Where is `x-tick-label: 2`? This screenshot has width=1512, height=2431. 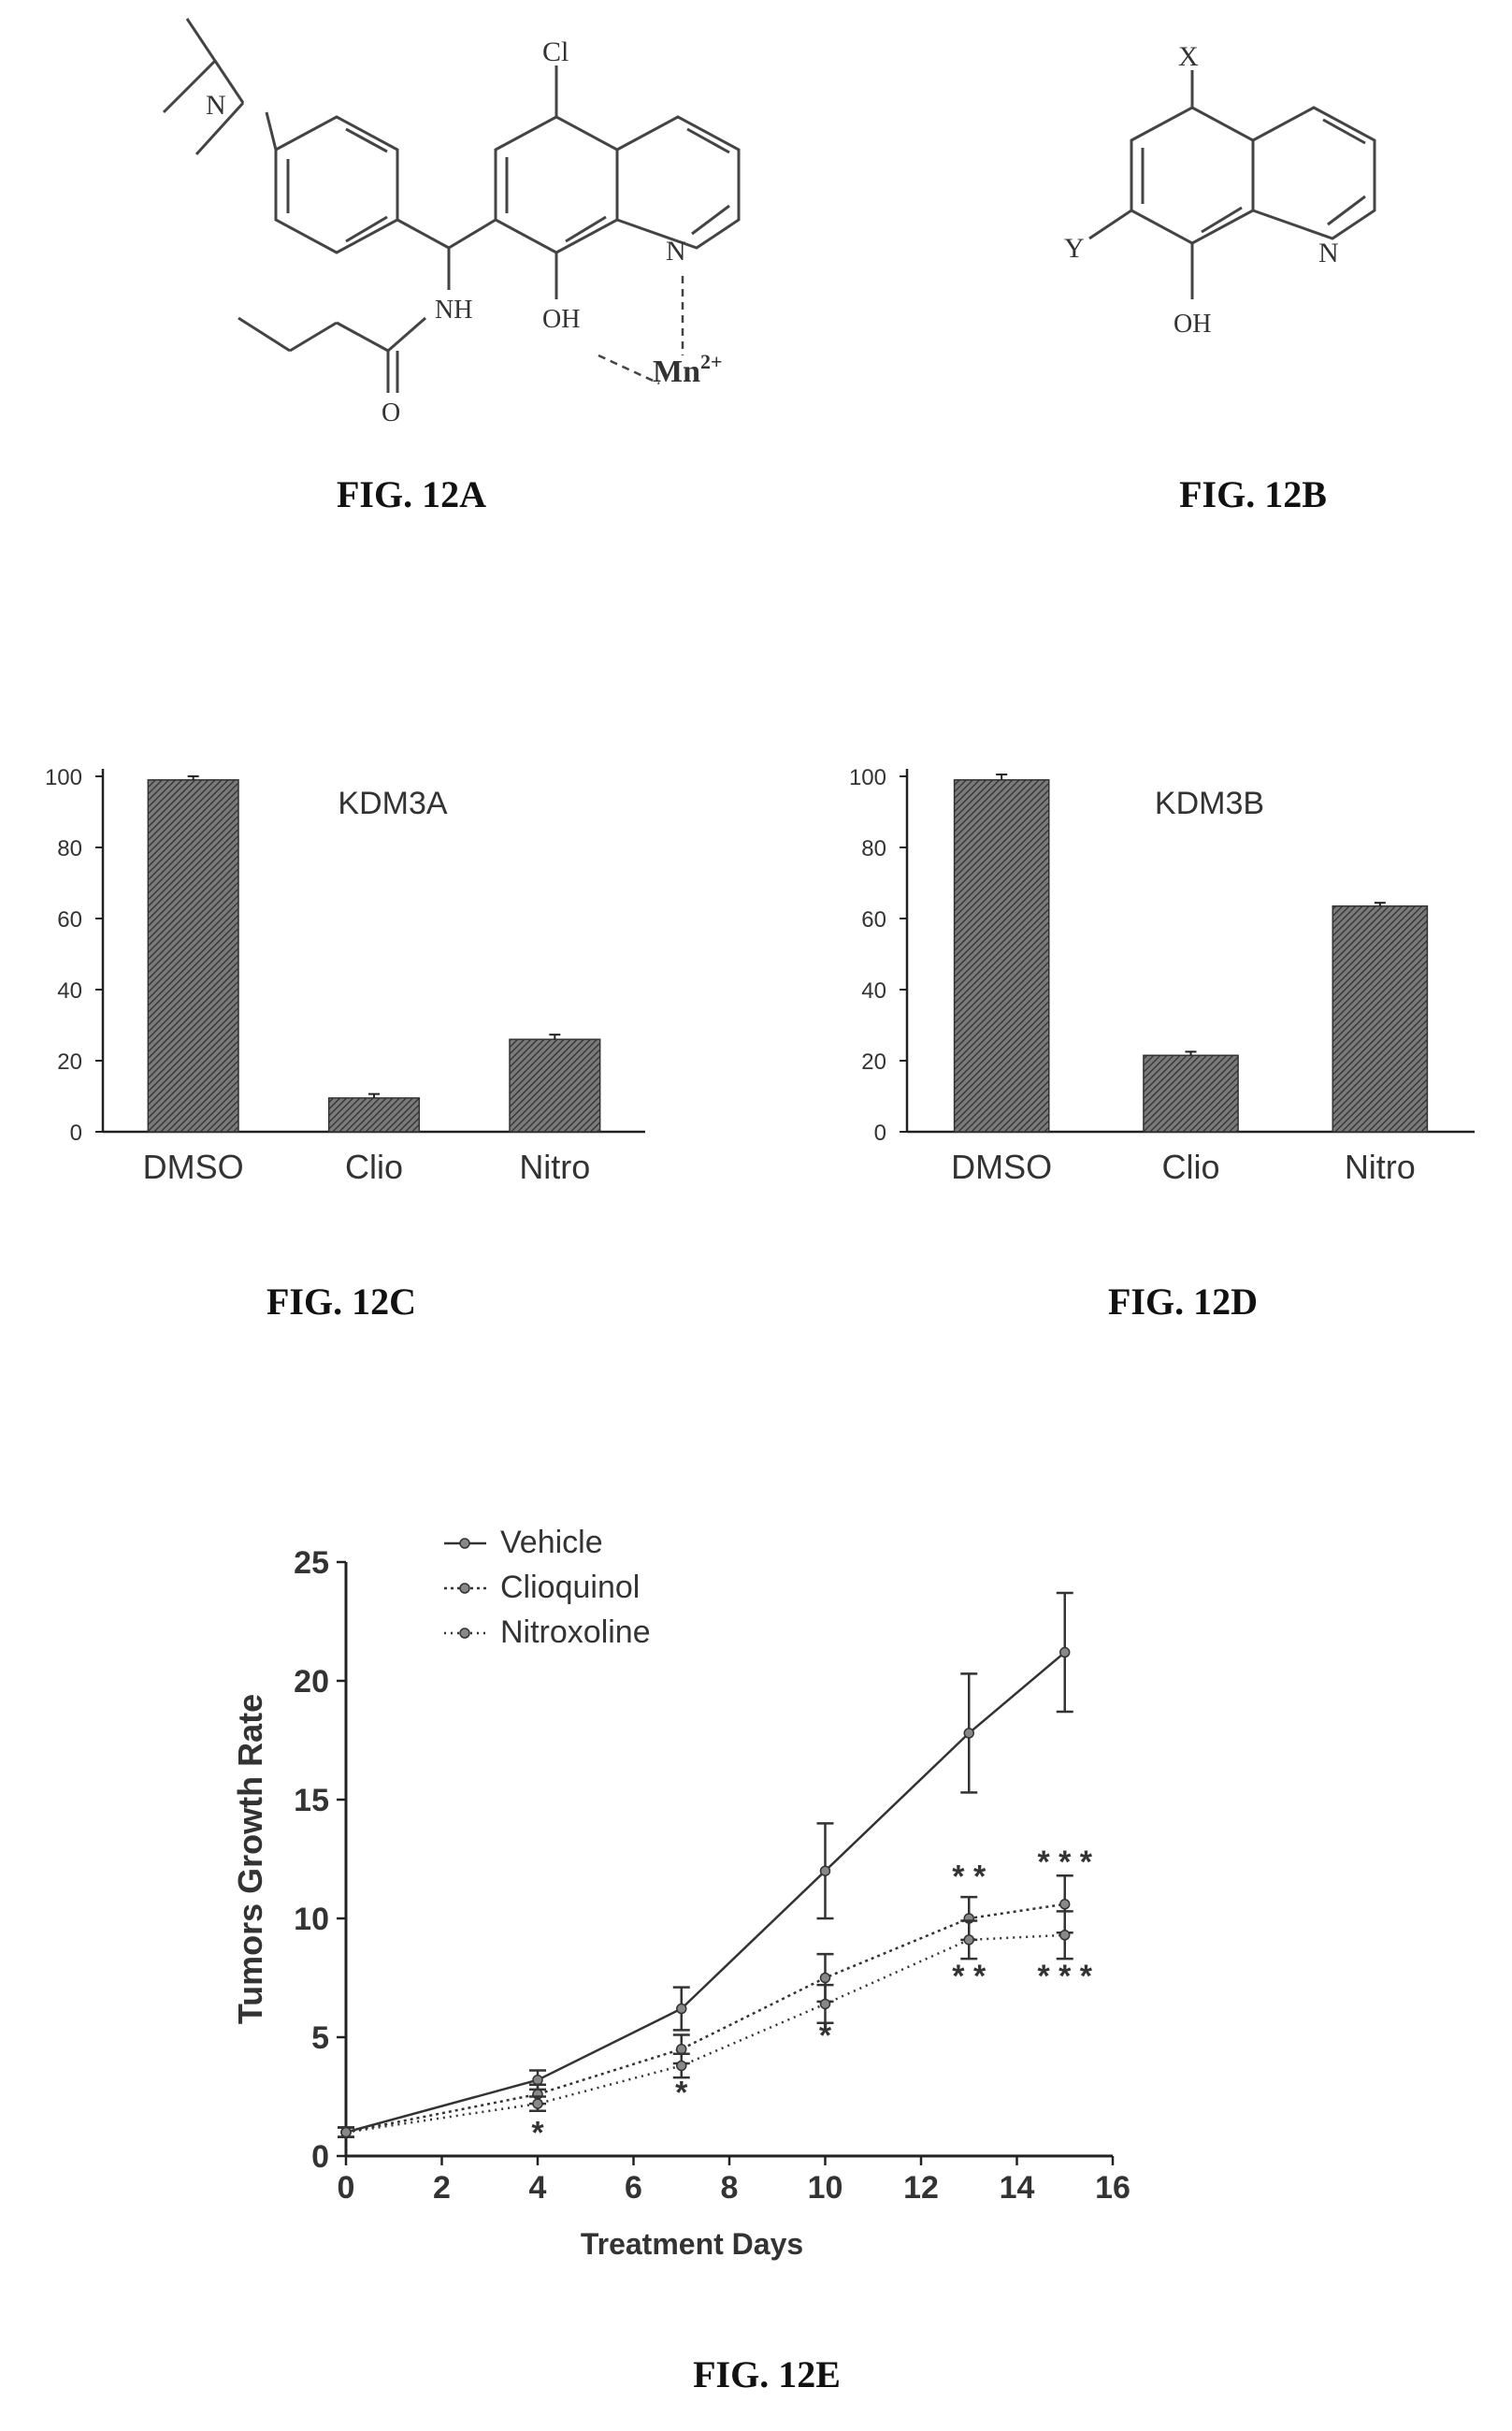 x-tick-label: 2 is located at coordinates (442, 2188).